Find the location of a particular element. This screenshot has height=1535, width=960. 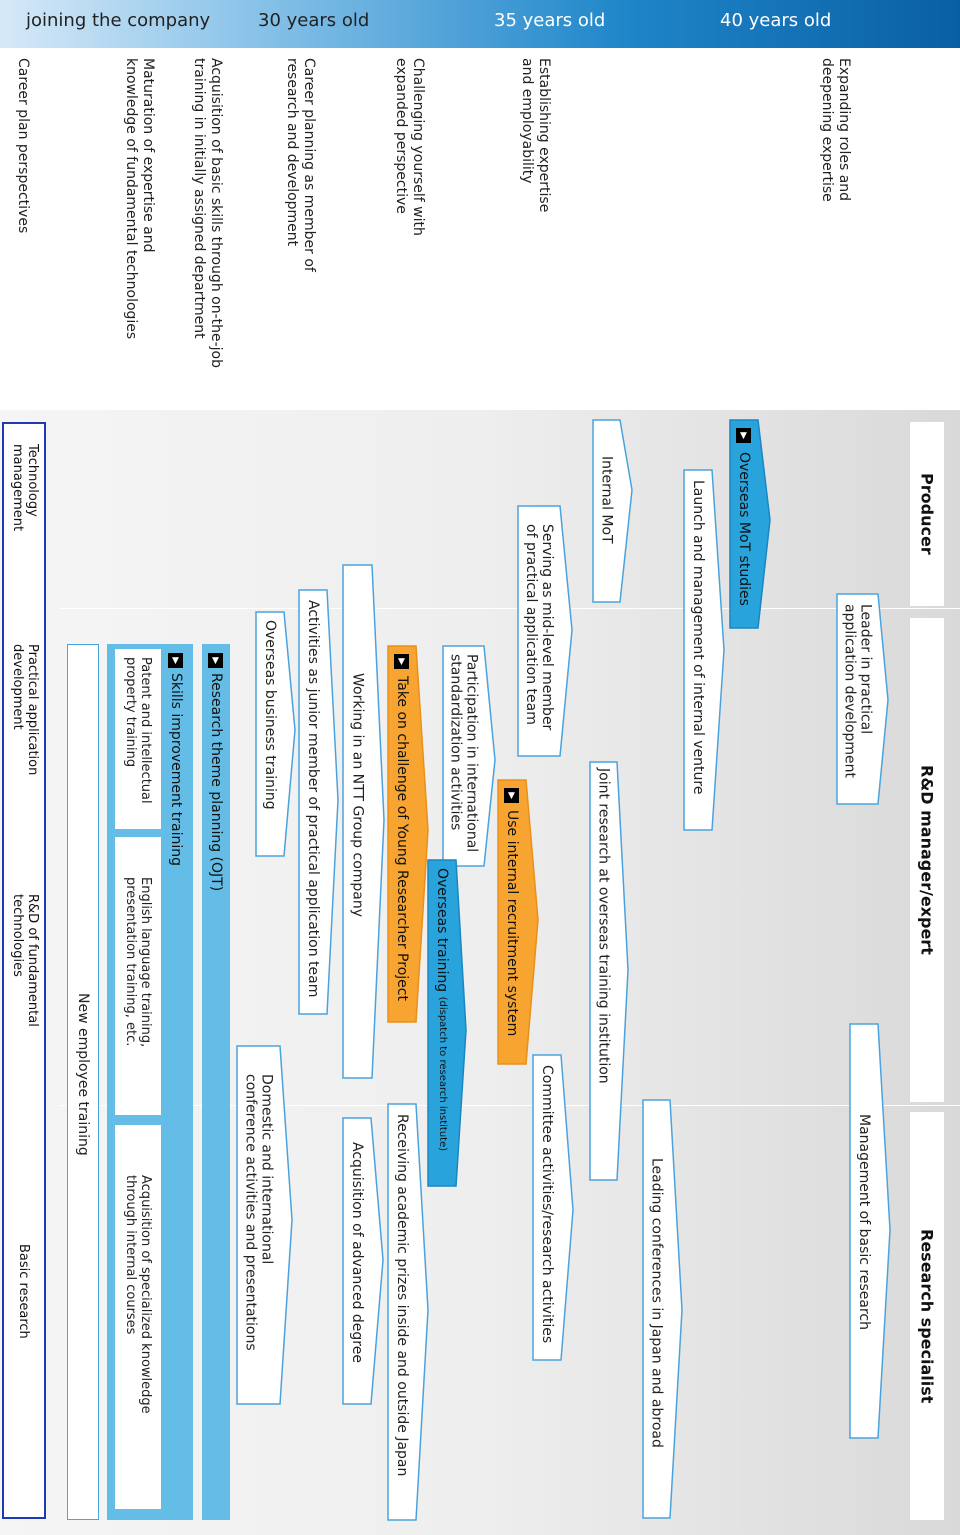

box-use-internal: Use internal recruitment system is located at coordinates (512, 923).